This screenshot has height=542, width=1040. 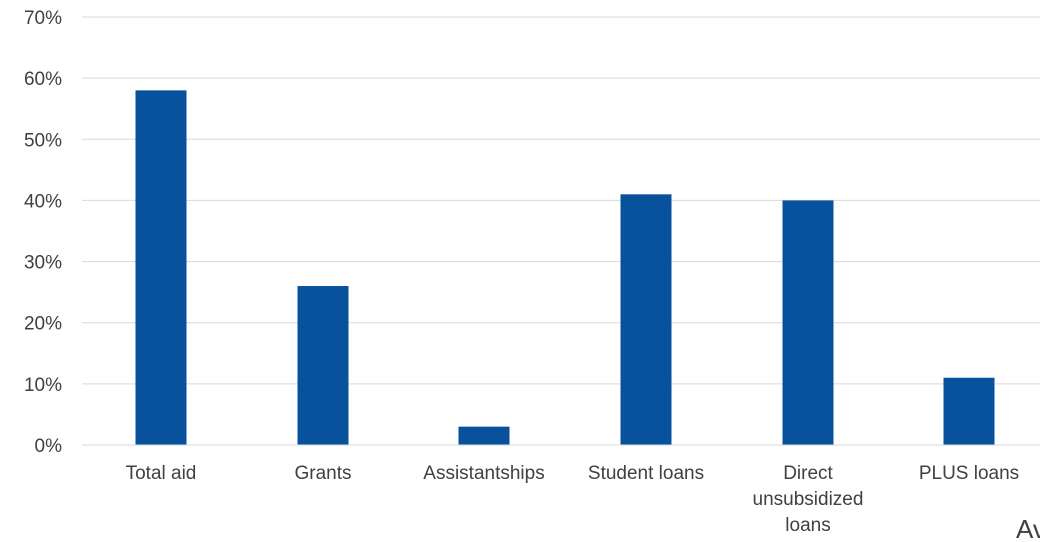 I want to click on x-tick-label: Student loans, so click(x=646, y=473).